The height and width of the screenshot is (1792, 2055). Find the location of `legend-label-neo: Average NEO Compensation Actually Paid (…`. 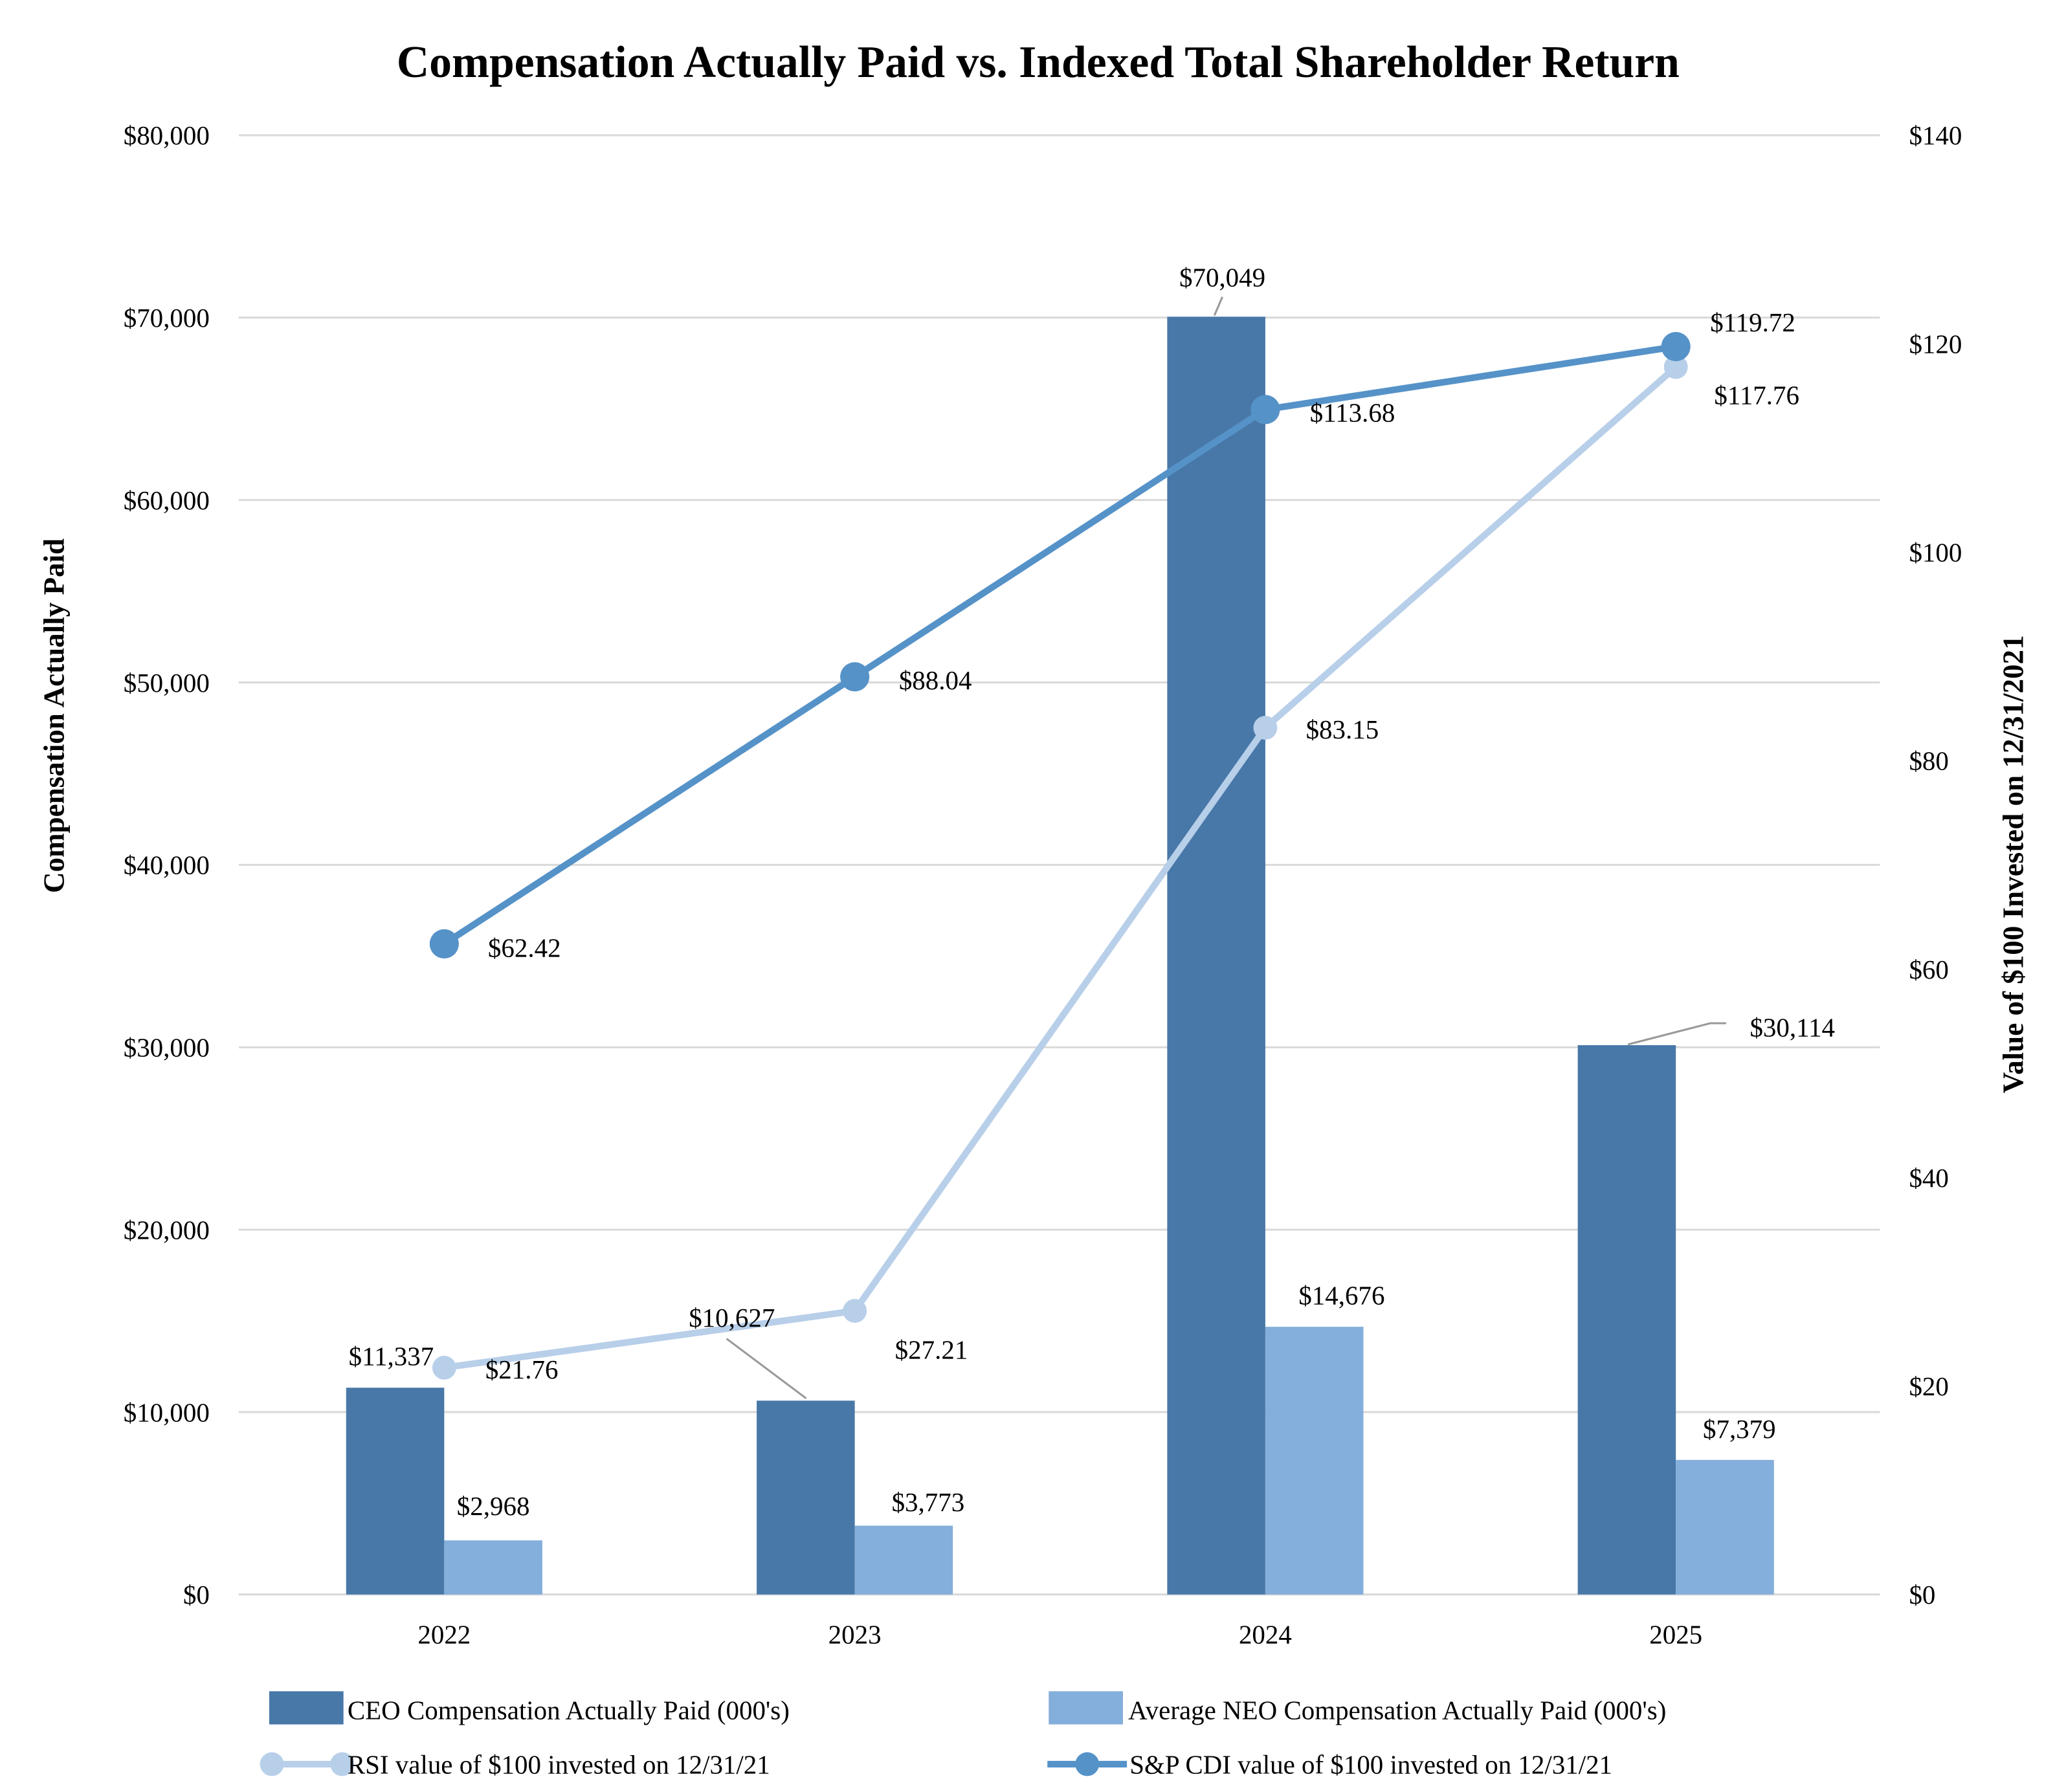

legend-label-neo: Average NEO Compensation Actually Paid (… is located at coordinates (1397, 1710).